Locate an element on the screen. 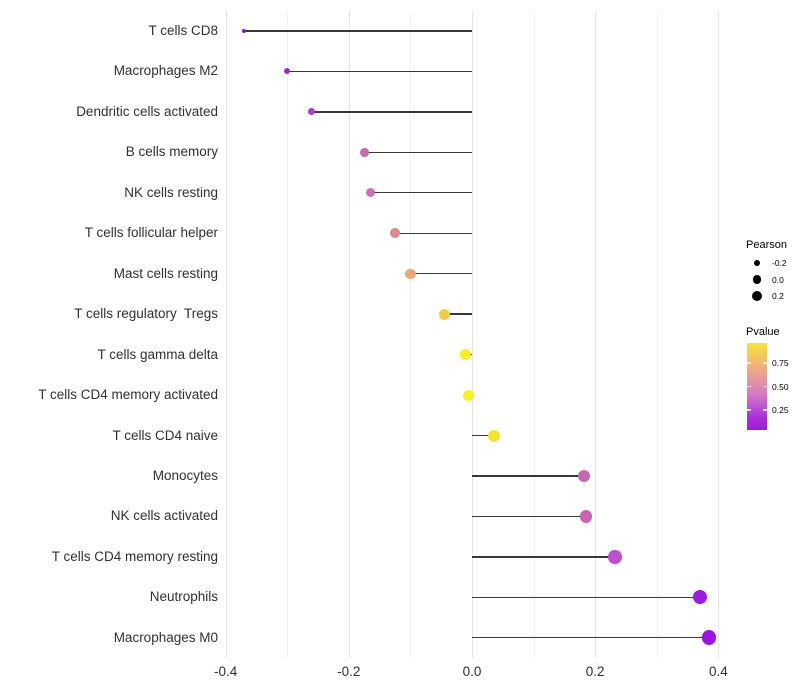 This screenshot has width=800, height=700. x-tick-label: 0.4 is located at coordinates (718, 671).